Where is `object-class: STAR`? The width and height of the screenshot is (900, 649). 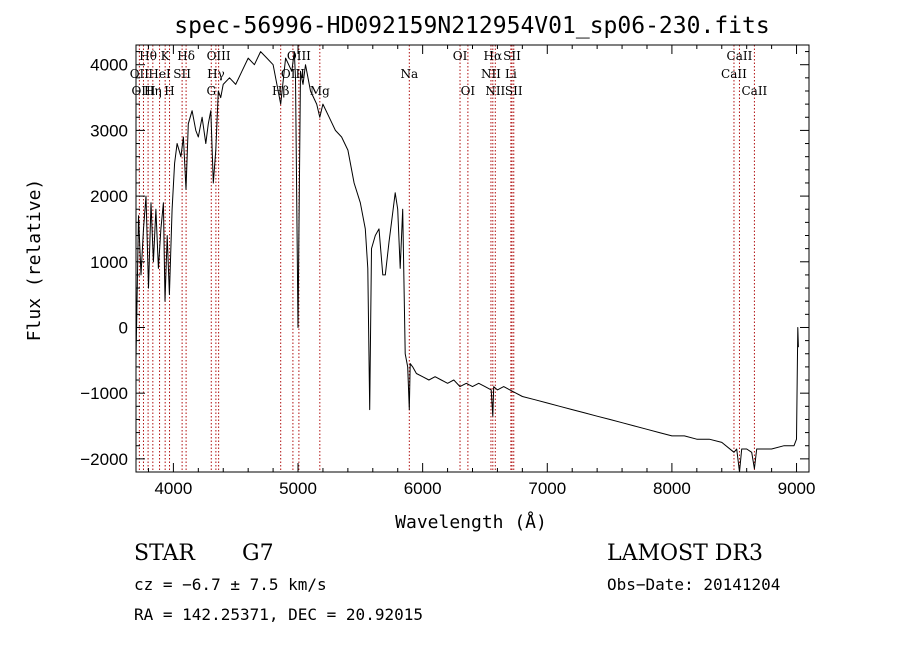 object-class: STAR is located at coordinates (165, 553).